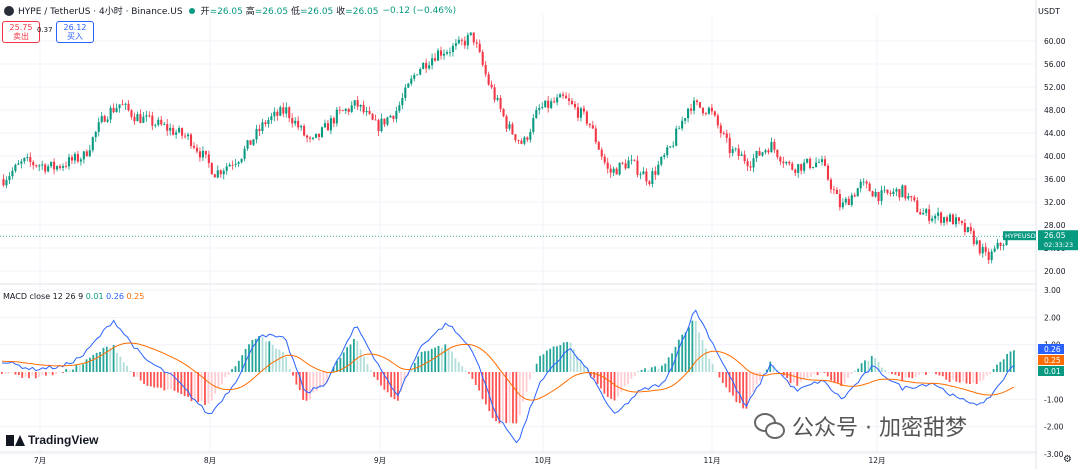  I want to click on macd-value-tag-label: 0.01, so click(1052, 371).